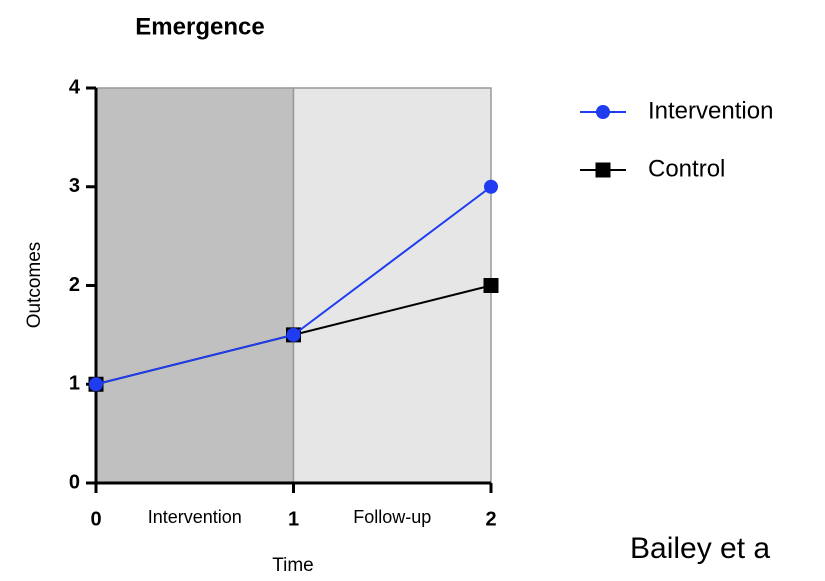 The height and width of the screenshot is (581, 825). What do you see at coordinates (490, 519) in the screenshot?
I see `x-tick-label: 2` at bounding box center [490, 519].